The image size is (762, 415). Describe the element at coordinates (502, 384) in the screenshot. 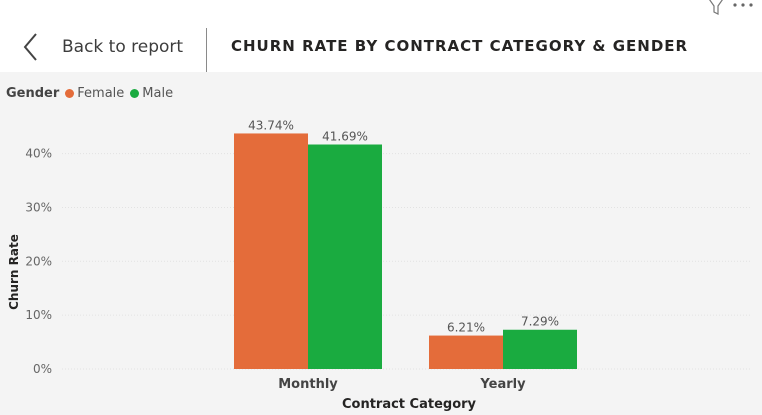

I see `x-tick-label: Yearly` at that location.